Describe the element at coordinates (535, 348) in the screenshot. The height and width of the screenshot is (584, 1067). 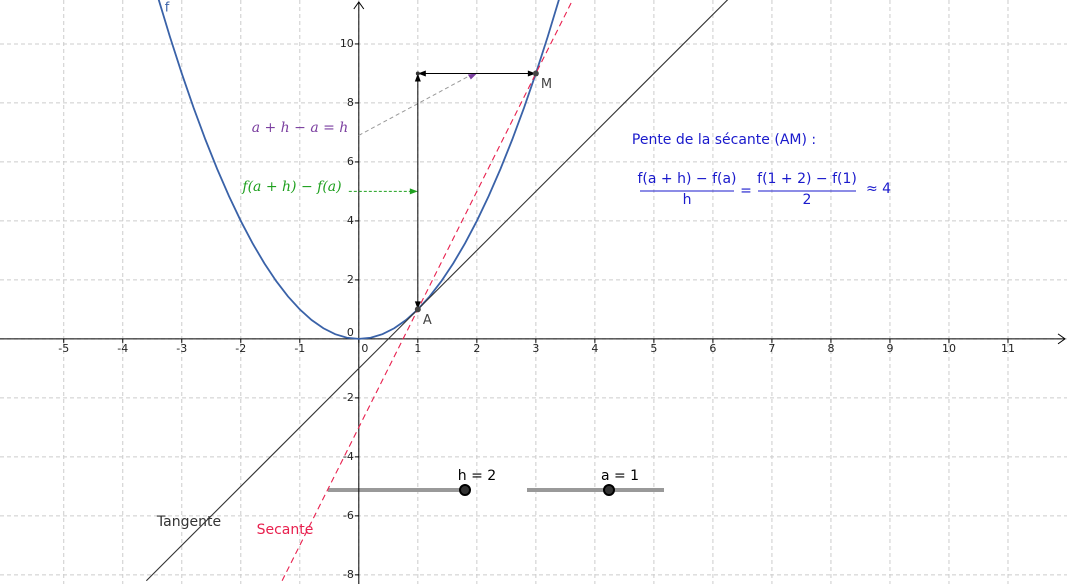
I see `x-tick-label: 3` at that location.